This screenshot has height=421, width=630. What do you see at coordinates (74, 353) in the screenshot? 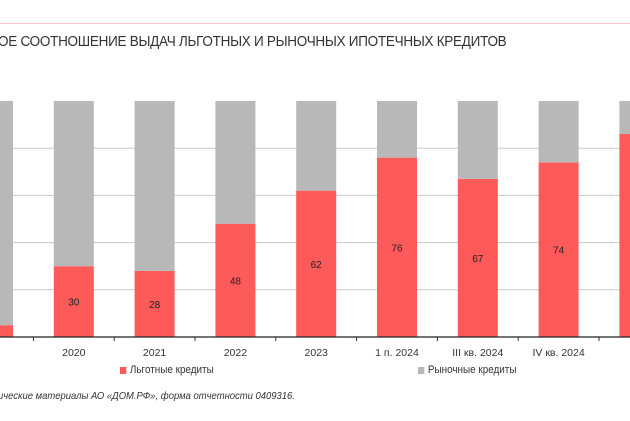
I see `x-tick-label: 2020` at bounding box center [74, 353].